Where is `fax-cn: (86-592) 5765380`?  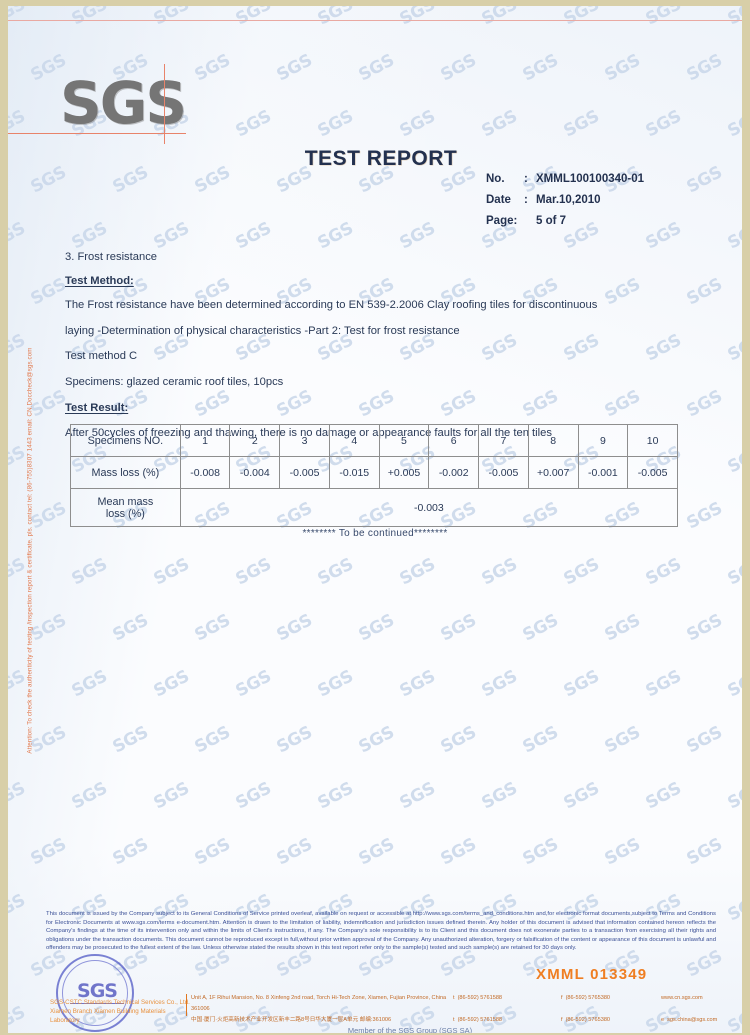 fax-cn: (86-592) 5765380 is located at coordinates (588, 1020).